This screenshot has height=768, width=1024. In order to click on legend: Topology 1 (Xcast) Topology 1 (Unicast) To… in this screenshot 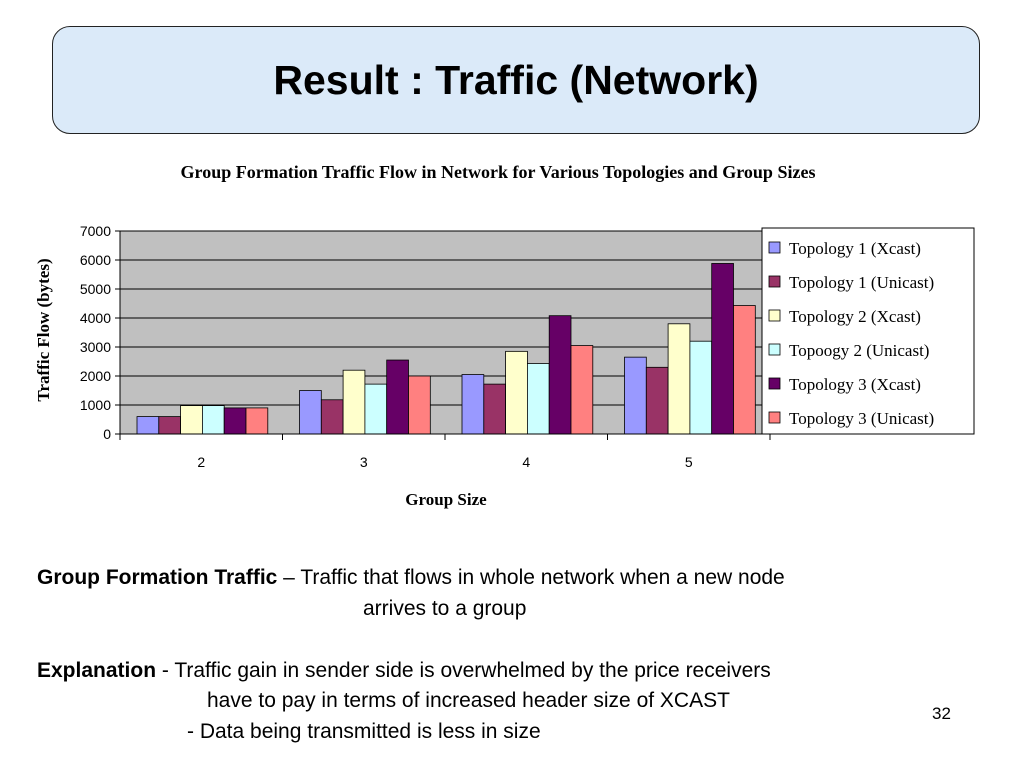, I will do `click(868, 331)`.